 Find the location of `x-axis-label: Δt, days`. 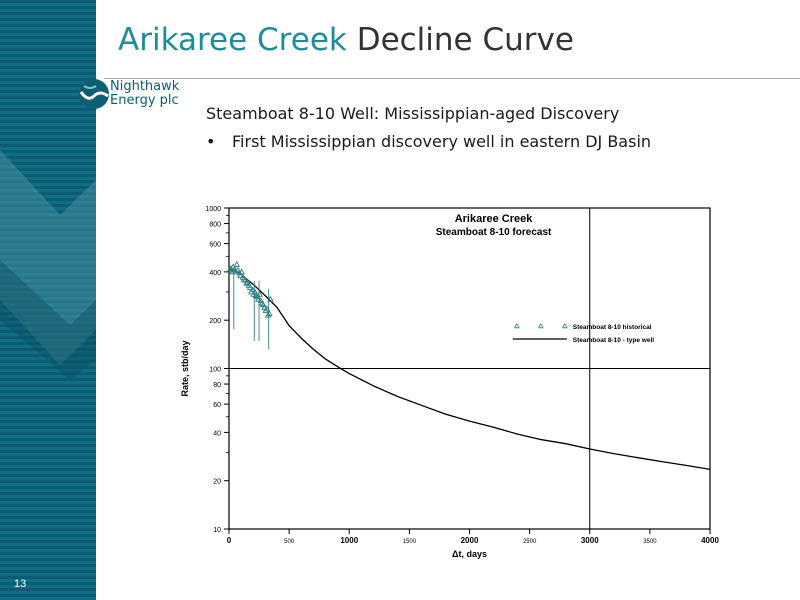

x-axis-label: Δt, days is located at coordinates (469, 554).